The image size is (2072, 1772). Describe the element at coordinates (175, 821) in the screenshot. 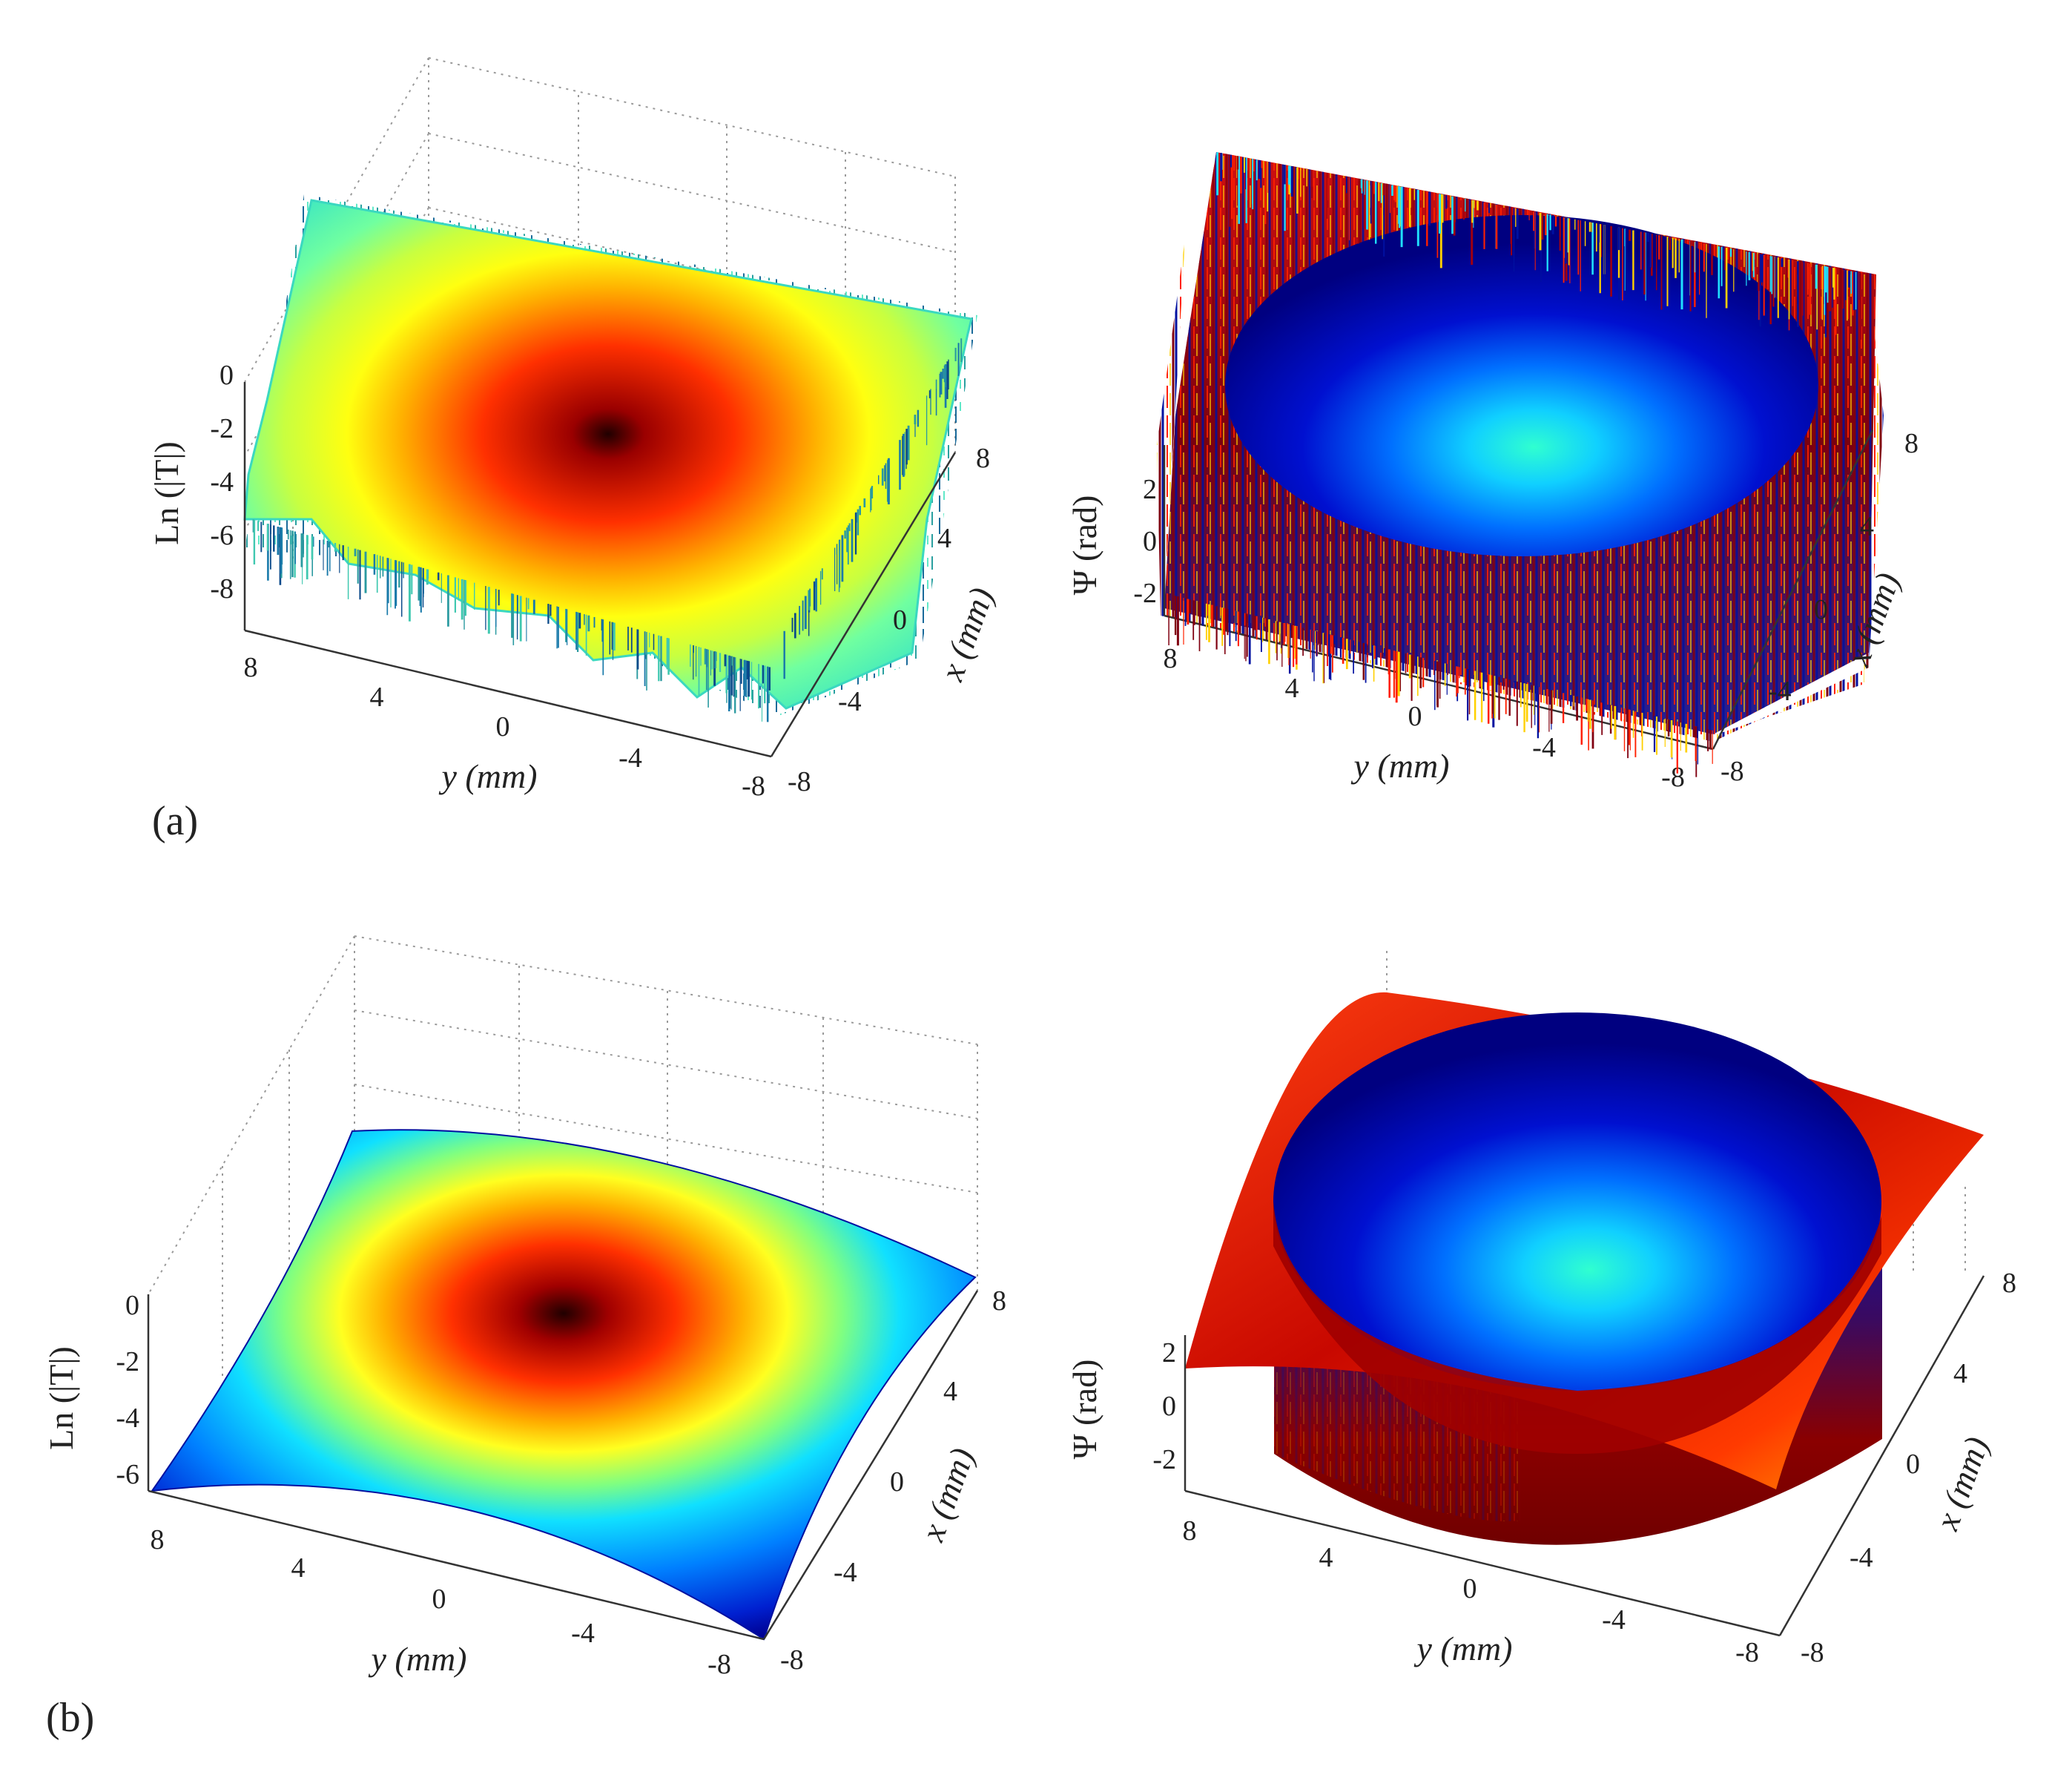

I see `panel-label-a: (a)` at that location.